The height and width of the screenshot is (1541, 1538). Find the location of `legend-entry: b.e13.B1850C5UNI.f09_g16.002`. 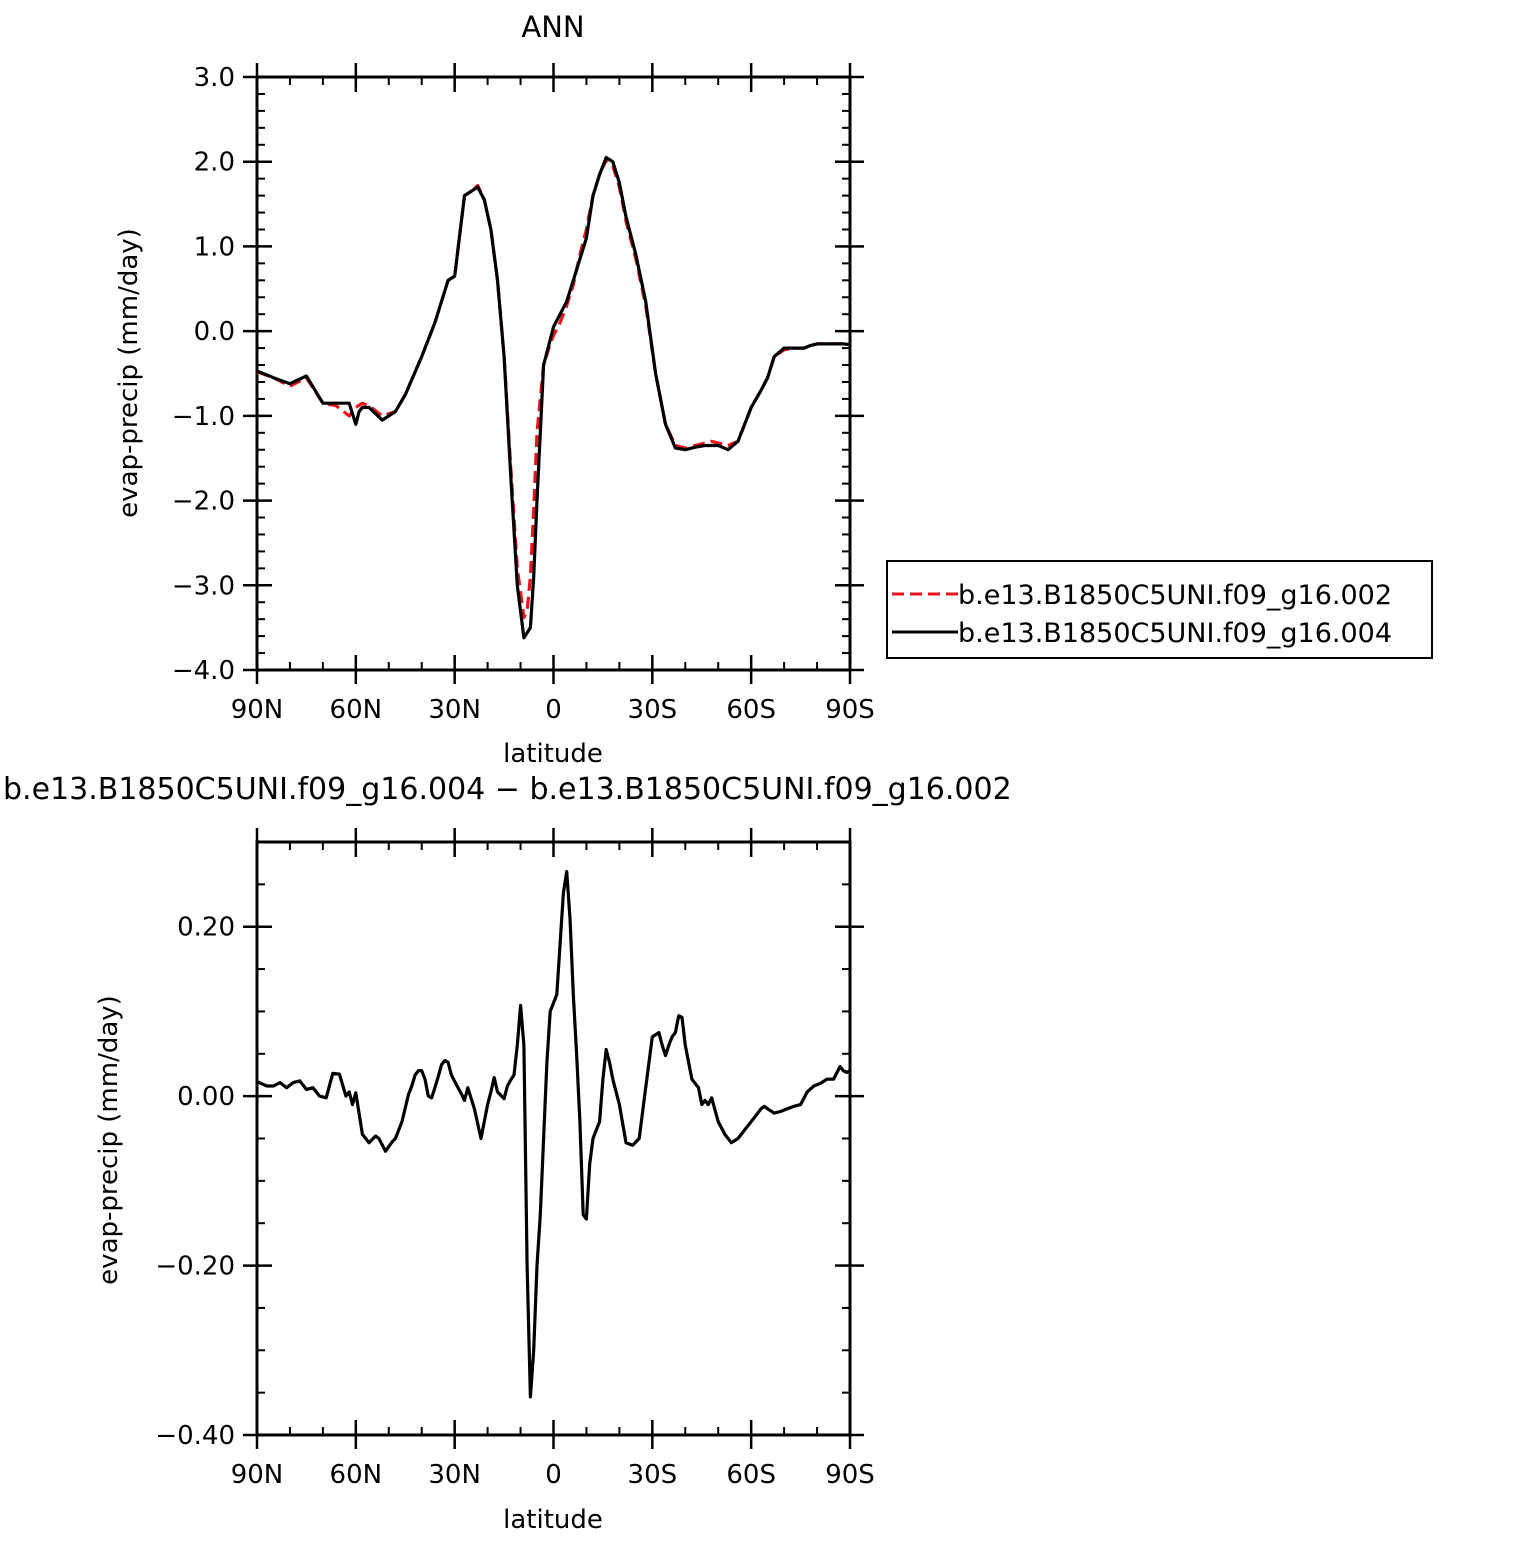

legend-entry: b.e13.B1850C5UNI.f09_g16.002 is located at coordinates (1175, 595).